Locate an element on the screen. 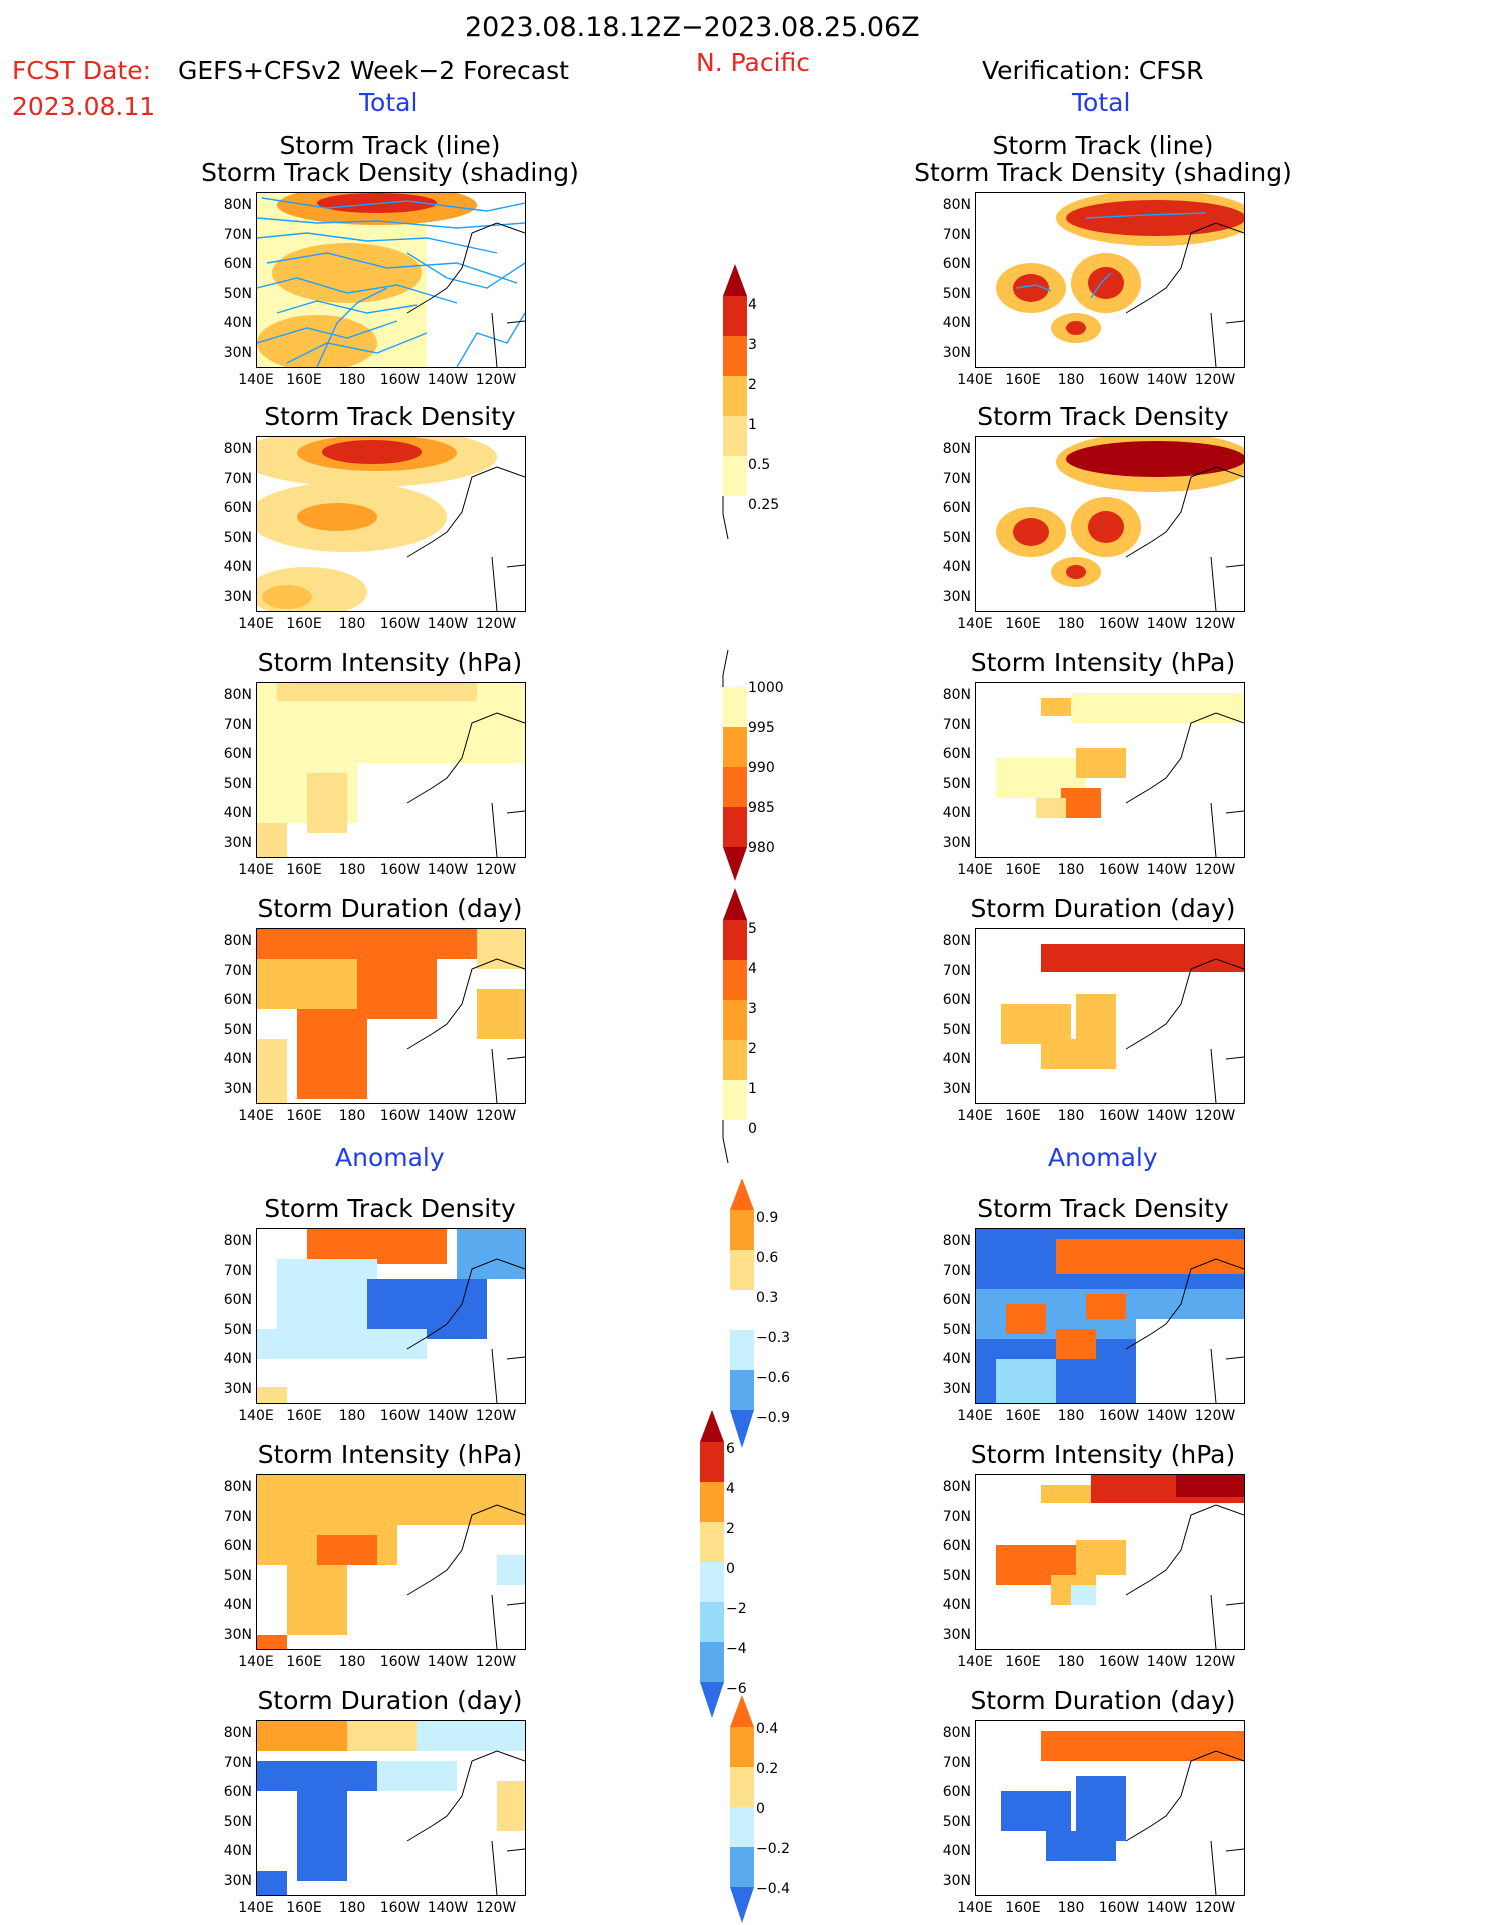  colorbar-density-total-label: 3 is located at coordinates (752, 345).